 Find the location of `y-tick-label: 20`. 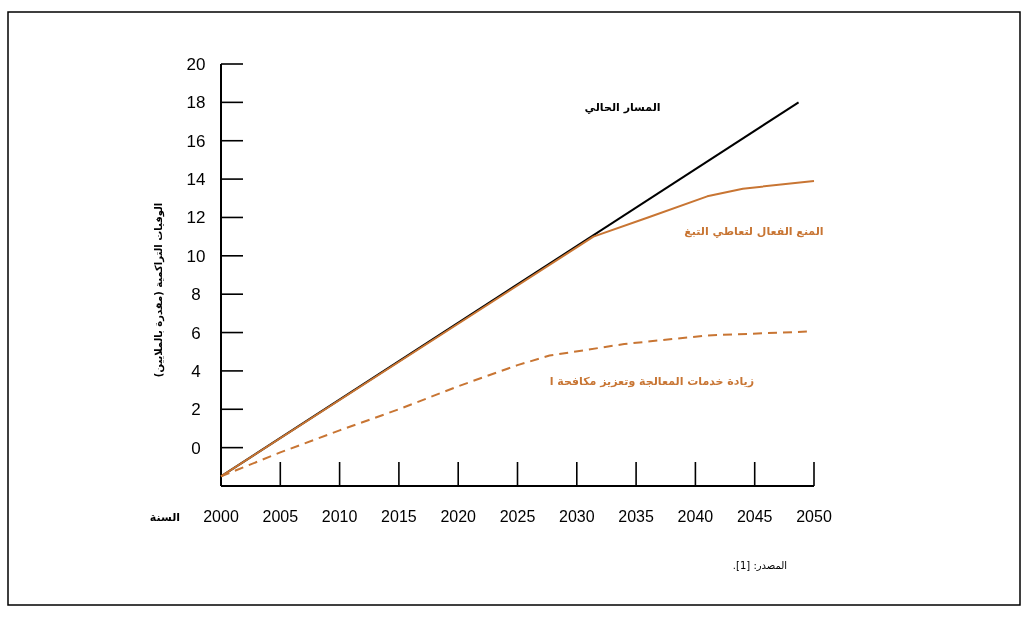

y-tick-label: 20 is located at coordinates (196, 64).